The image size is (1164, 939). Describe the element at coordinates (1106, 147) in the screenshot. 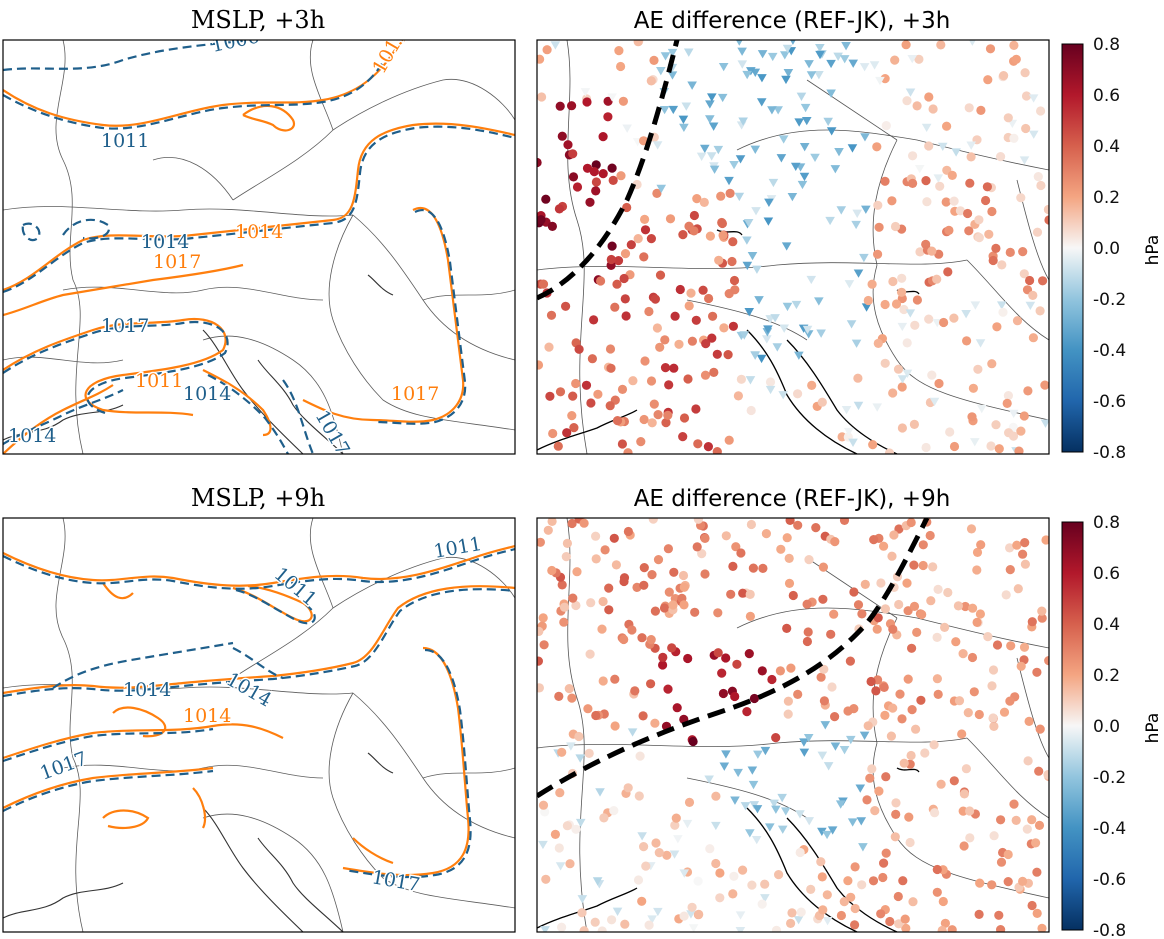

I see `colorbar-tick-label: 0.4` at that location.